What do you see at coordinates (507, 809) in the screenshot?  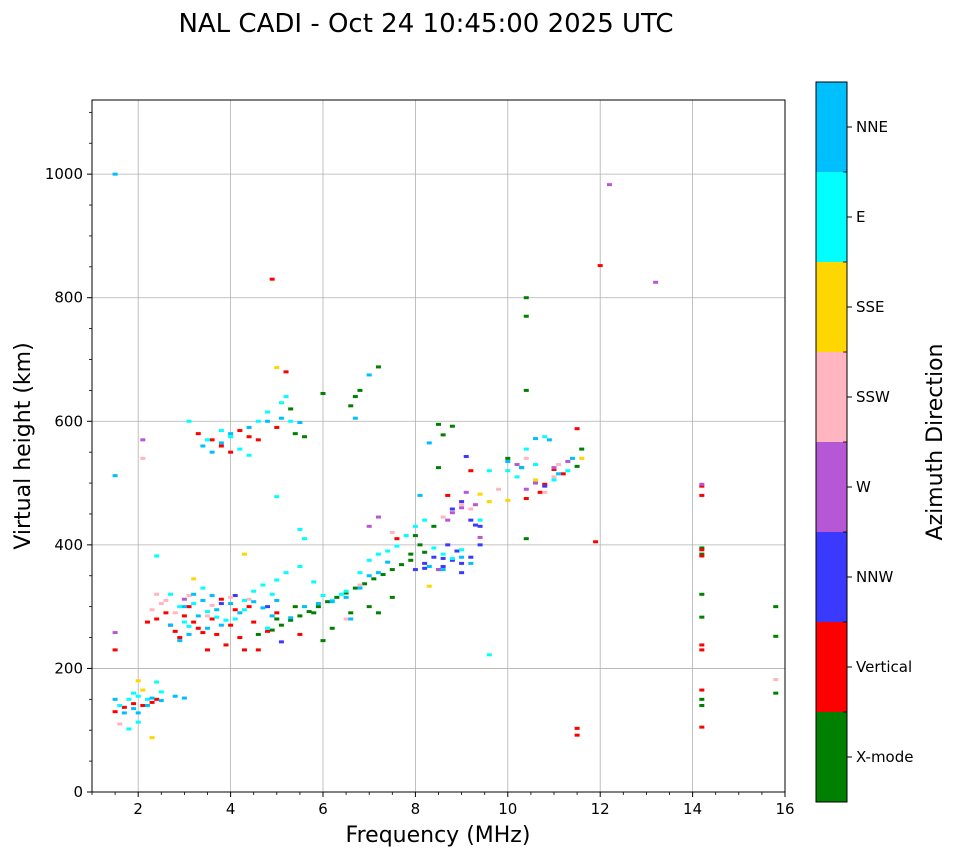 I see `x-tick-label: 10` at bounding box center [507, 809].